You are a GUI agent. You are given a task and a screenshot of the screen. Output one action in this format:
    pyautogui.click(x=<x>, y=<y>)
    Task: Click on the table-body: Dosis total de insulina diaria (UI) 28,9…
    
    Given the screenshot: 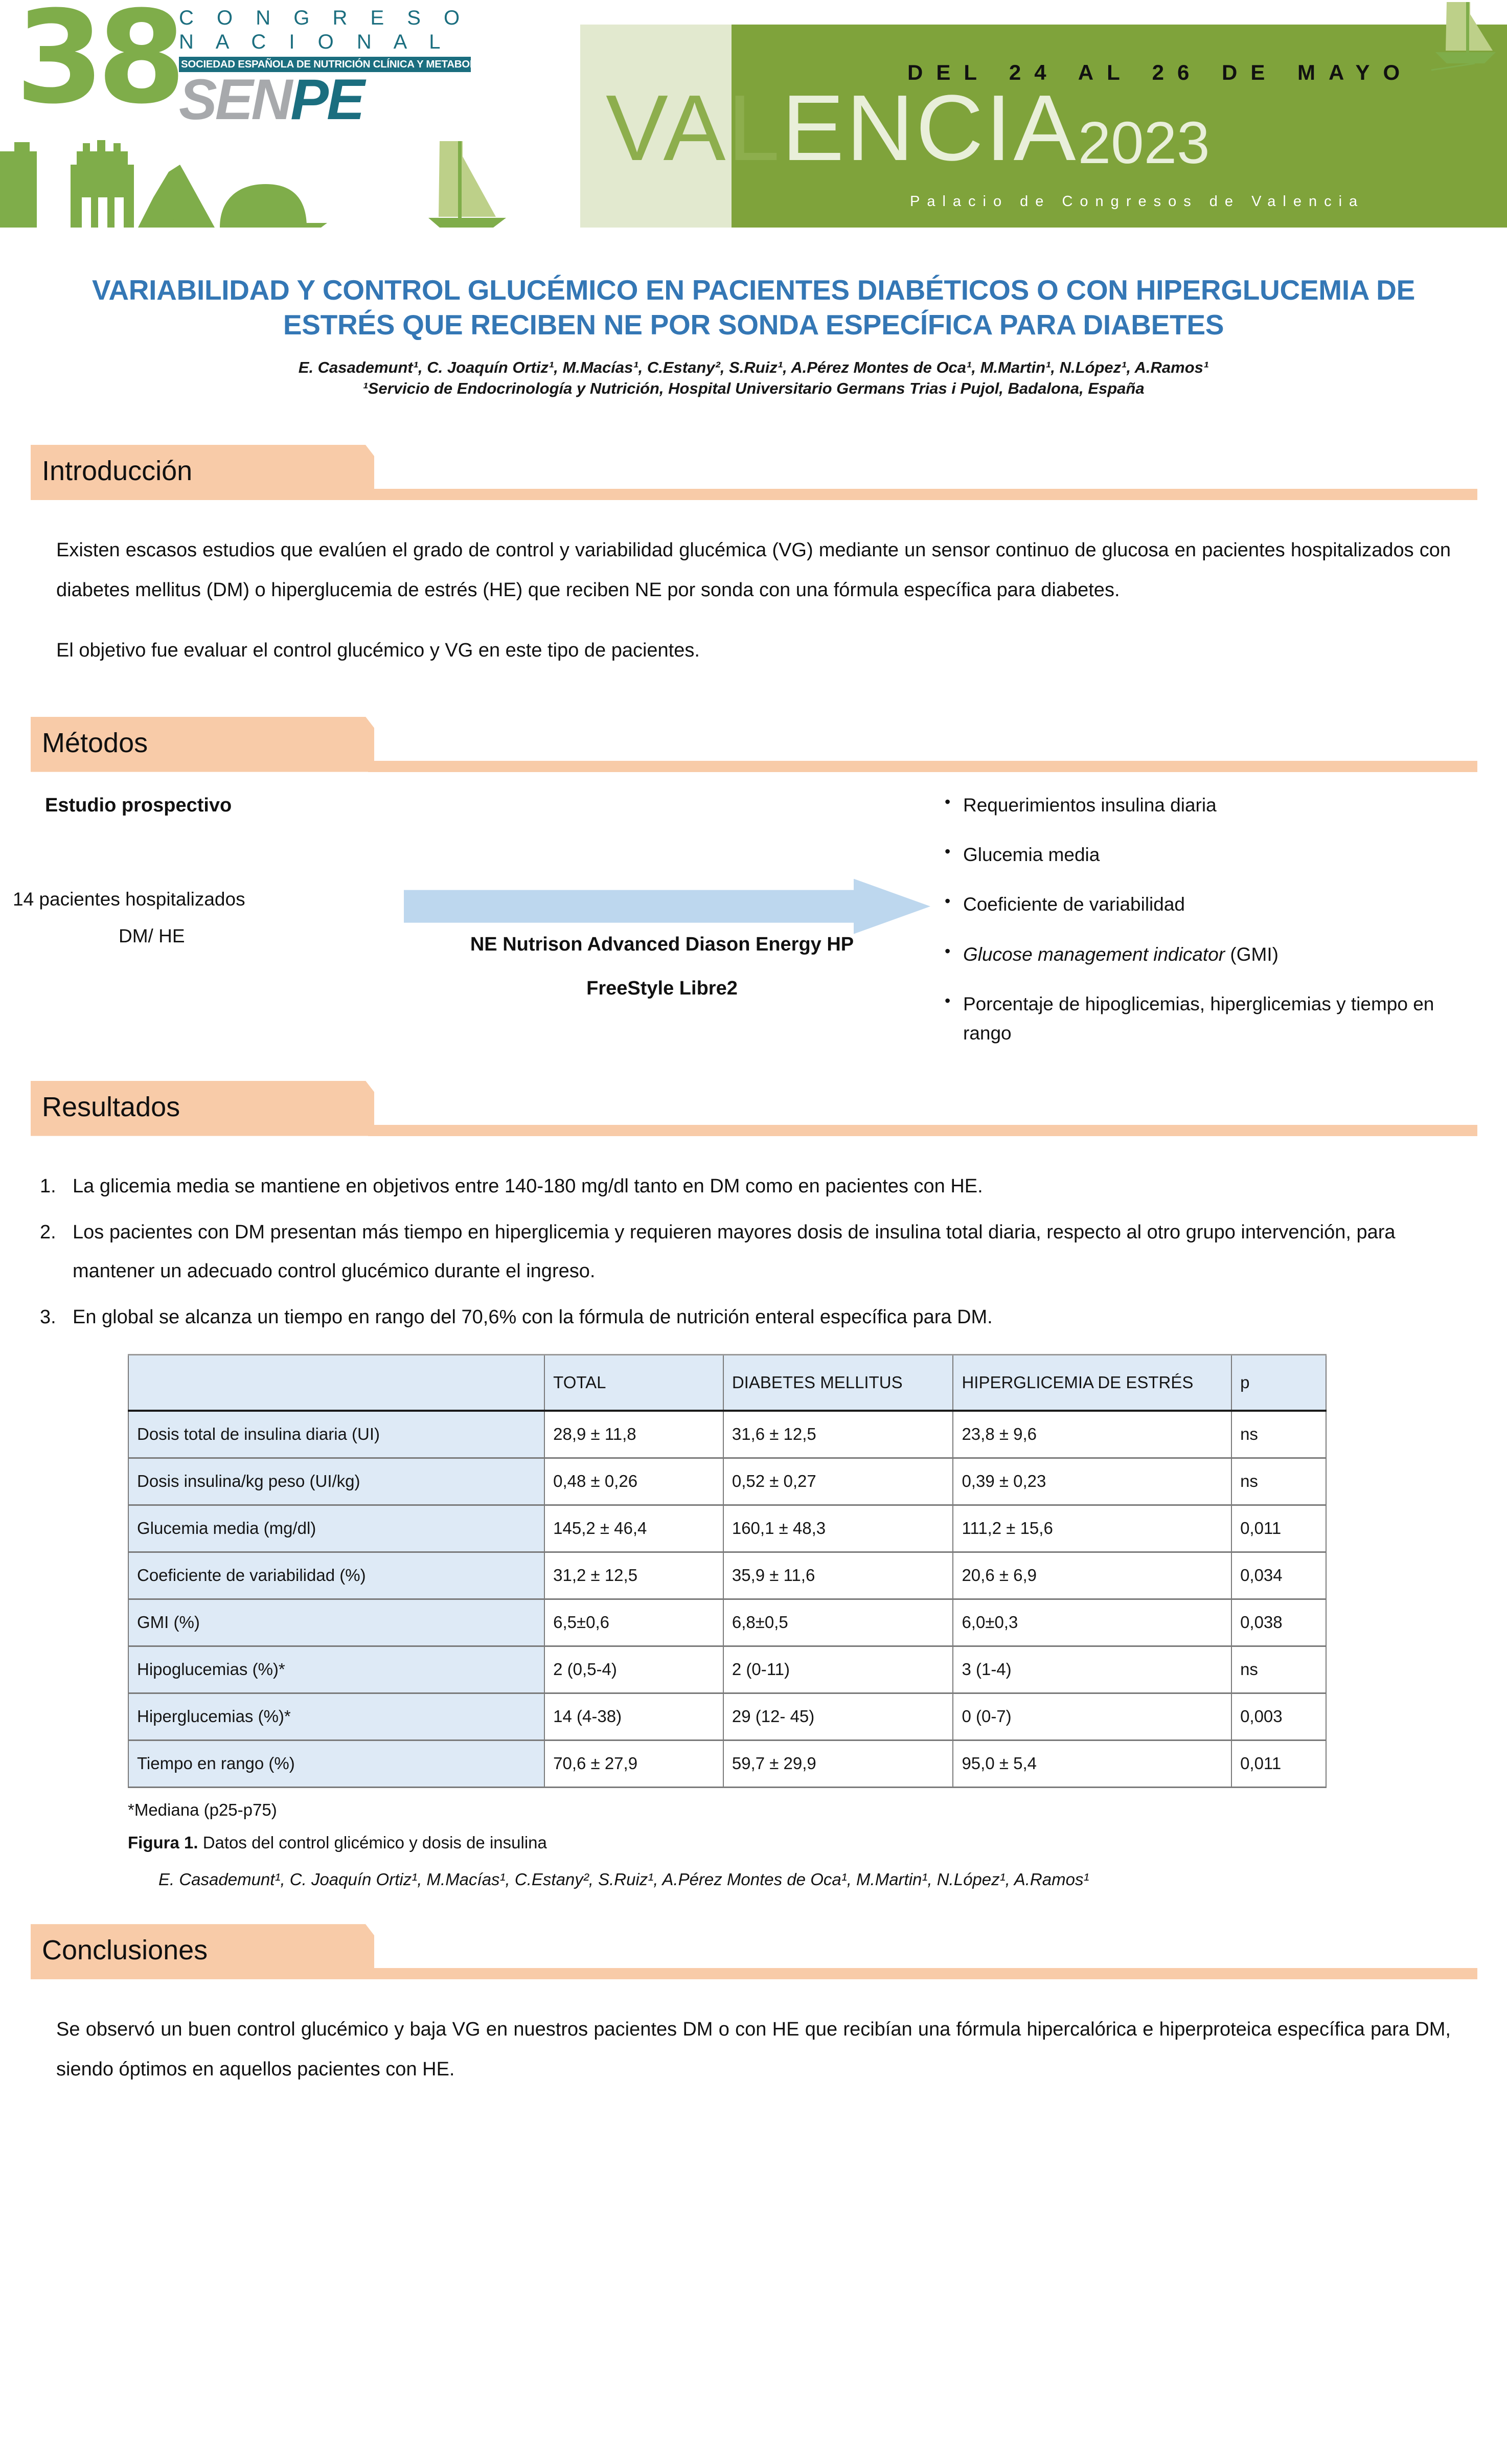 What is the action you would take?
    pyautogui.click(x=727, y=1599)
    